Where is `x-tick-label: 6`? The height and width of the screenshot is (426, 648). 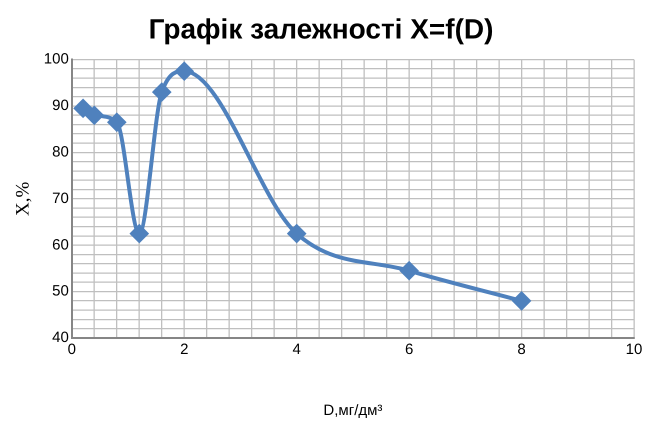
x-tick-label: 6 is located at coordinates (409, 349).